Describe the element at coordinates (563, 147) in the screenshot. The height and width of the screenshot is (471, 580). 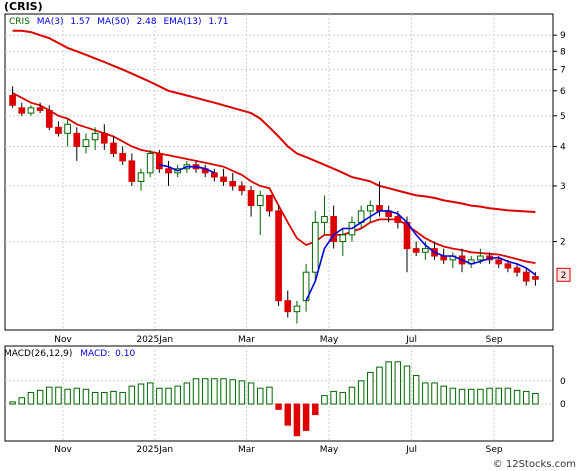
I see `price-tick-label: 4` at that location.